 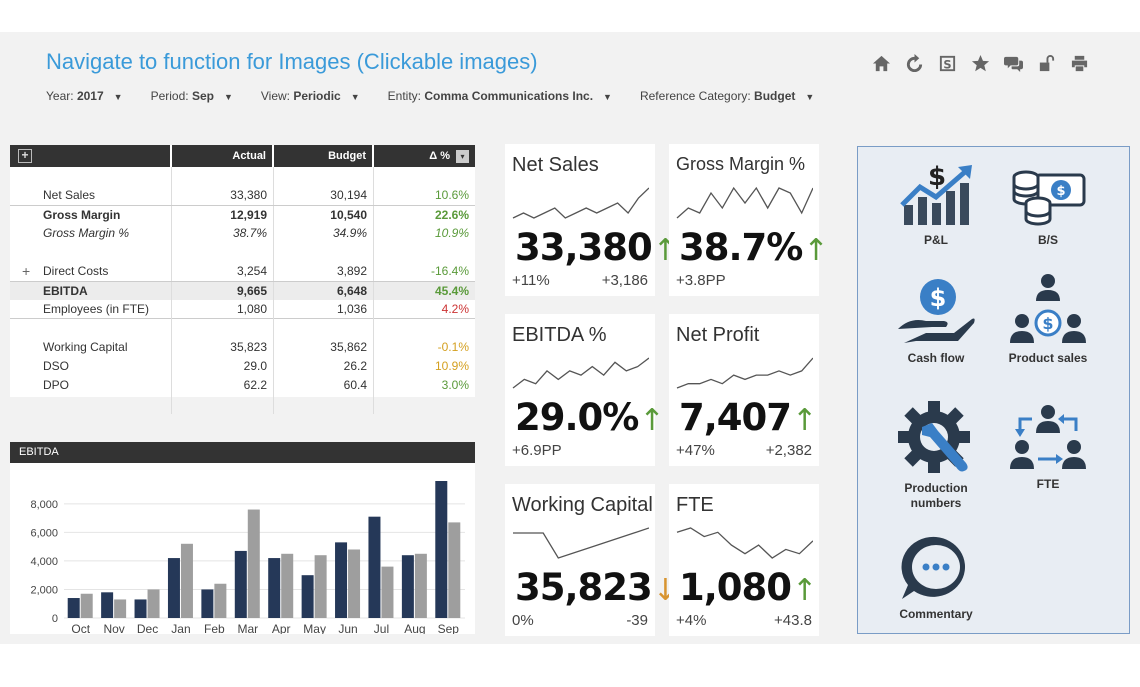 I want to click on filter-value: Sep, so click(x=202, y=96).